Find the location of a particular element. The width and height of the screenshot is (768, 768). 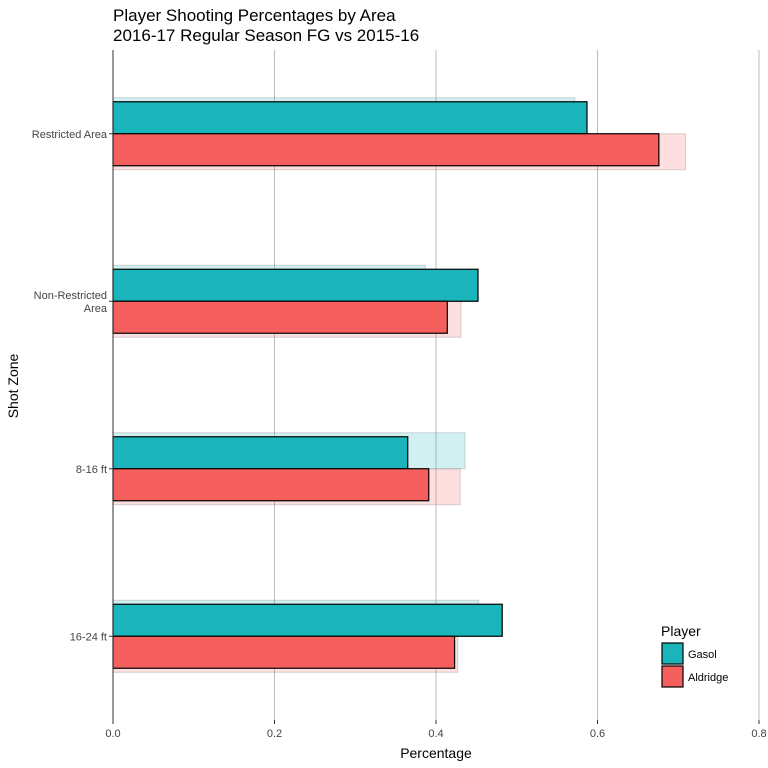

legend: Player Gasol Aldridge is located at coordinates (694, 655).